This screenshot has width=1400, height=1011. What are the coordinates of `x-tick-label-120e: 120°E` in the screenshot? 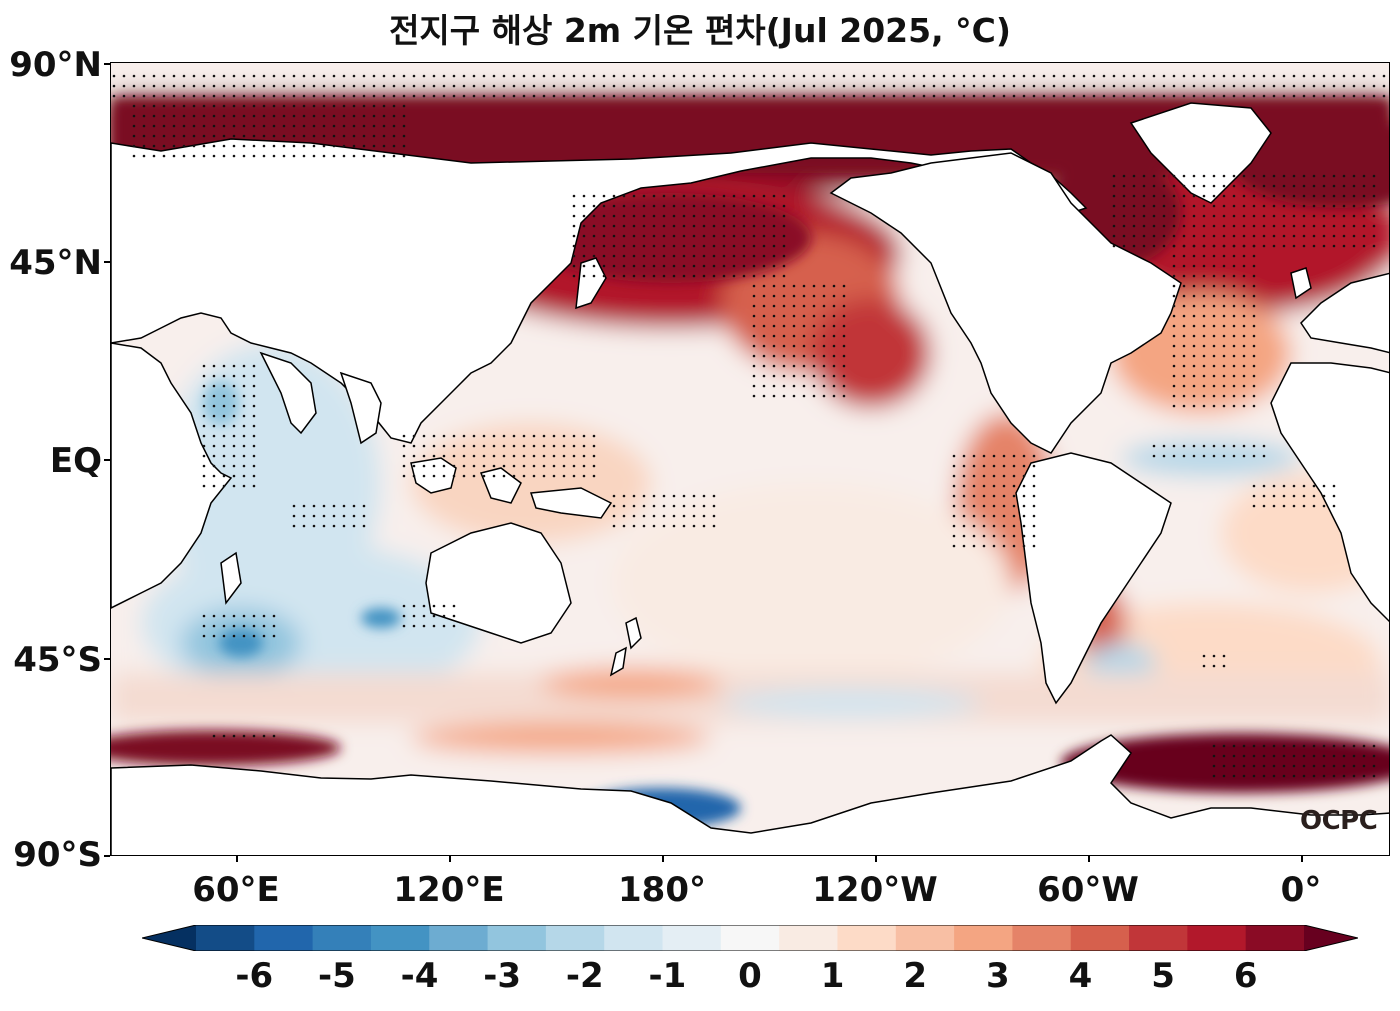 It's located at (449, 890).